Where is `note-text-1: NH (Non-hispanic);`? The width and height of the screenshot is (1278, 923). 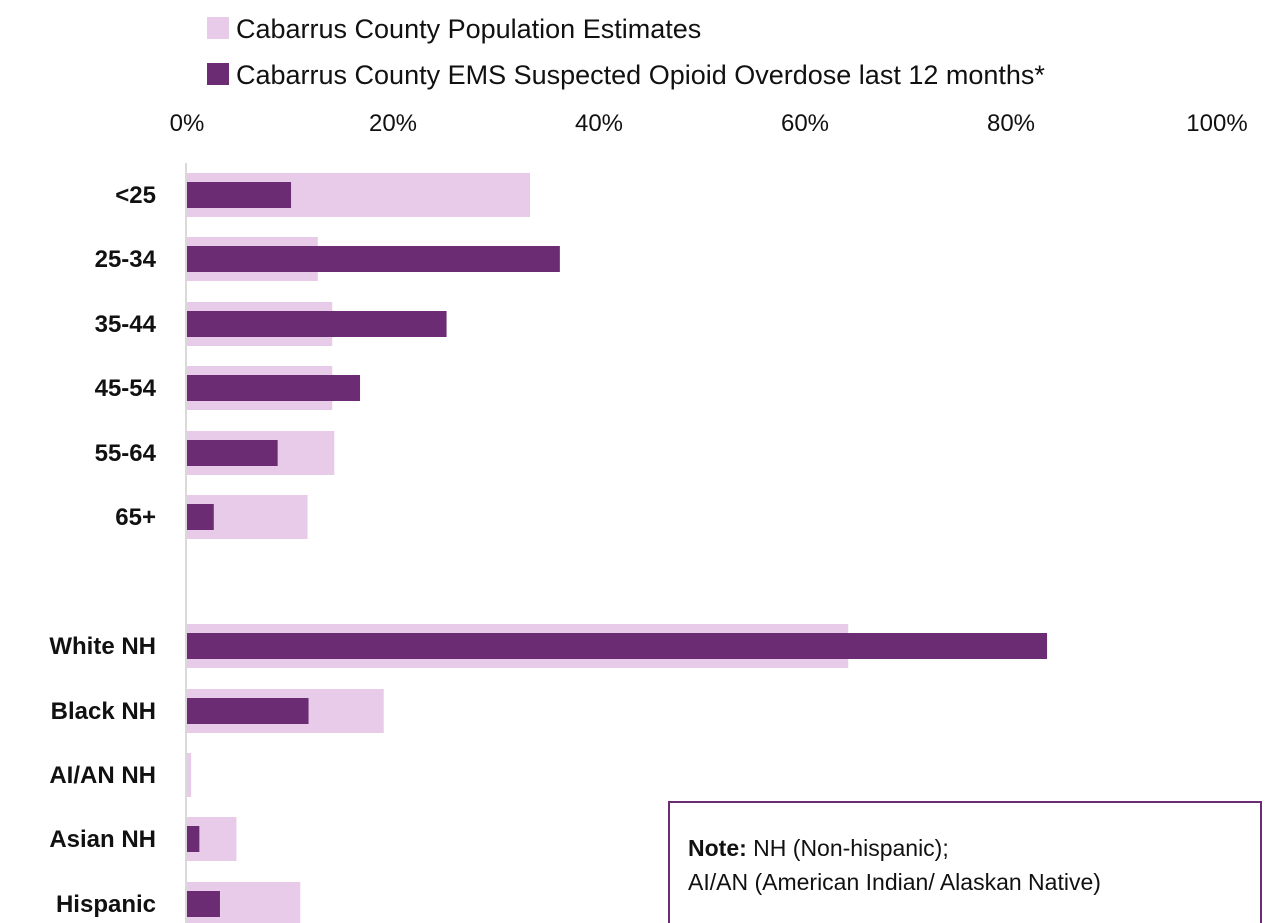 note-text-1: NH (Non-hispanic); is located at coordinates (847, 848).